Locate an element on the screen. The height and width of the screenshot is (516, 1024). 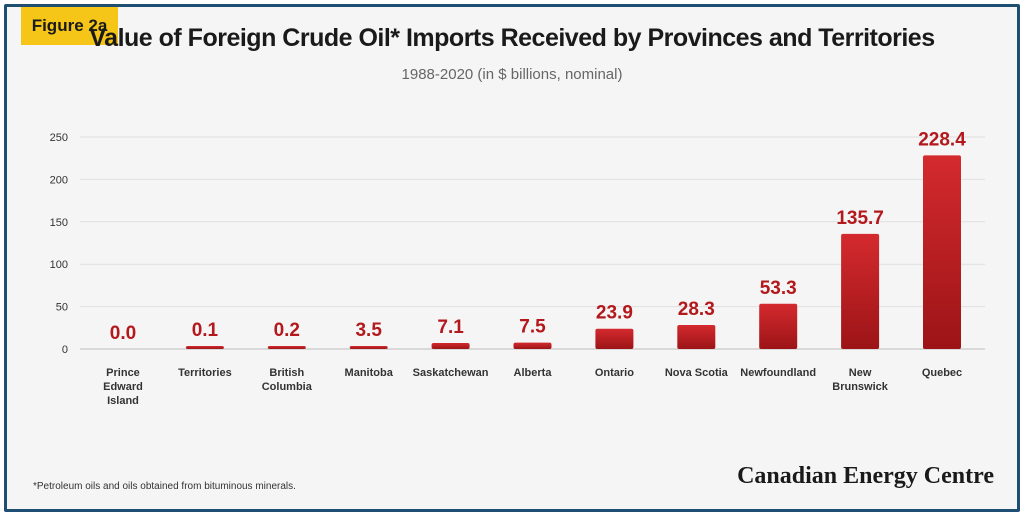
bar-value-label: 3.5 is located at coordinates (368, 330).